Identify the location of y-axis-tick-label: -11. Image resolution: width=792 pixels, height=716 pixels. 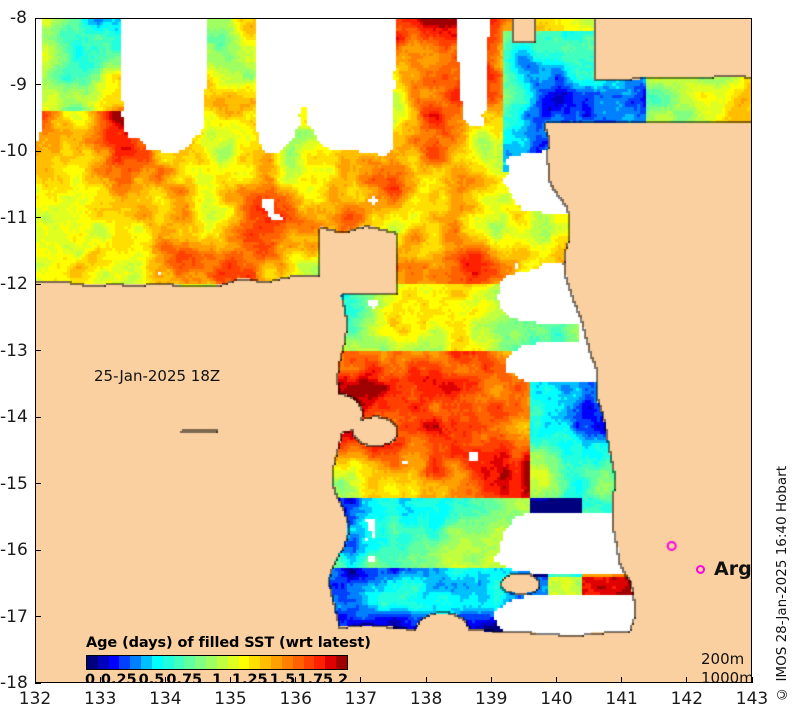
(14, 217).